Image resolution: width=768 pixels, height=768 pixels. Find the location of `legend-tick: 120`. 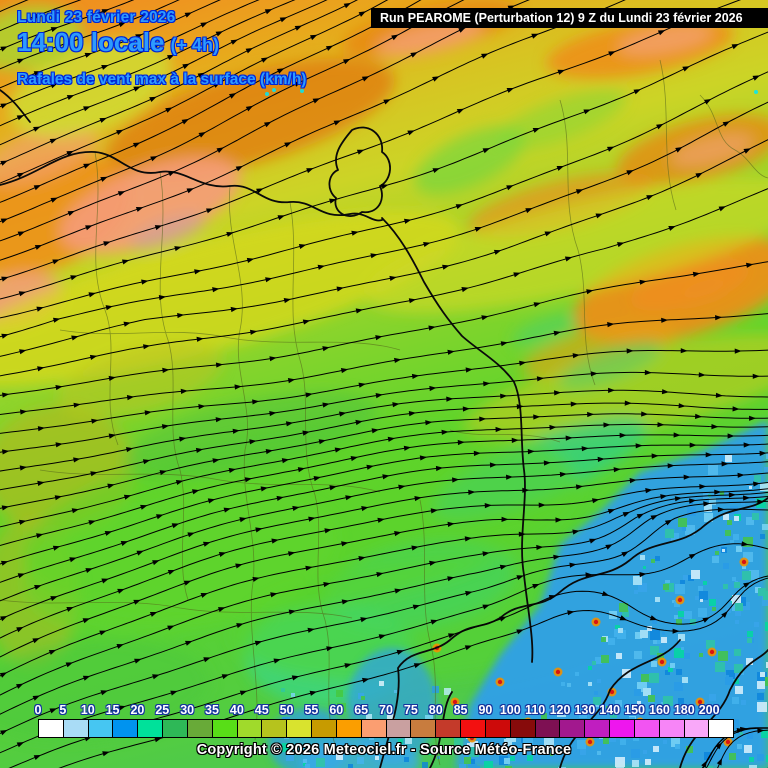

legend-tick: 120 is located at coordinates (560, 710).